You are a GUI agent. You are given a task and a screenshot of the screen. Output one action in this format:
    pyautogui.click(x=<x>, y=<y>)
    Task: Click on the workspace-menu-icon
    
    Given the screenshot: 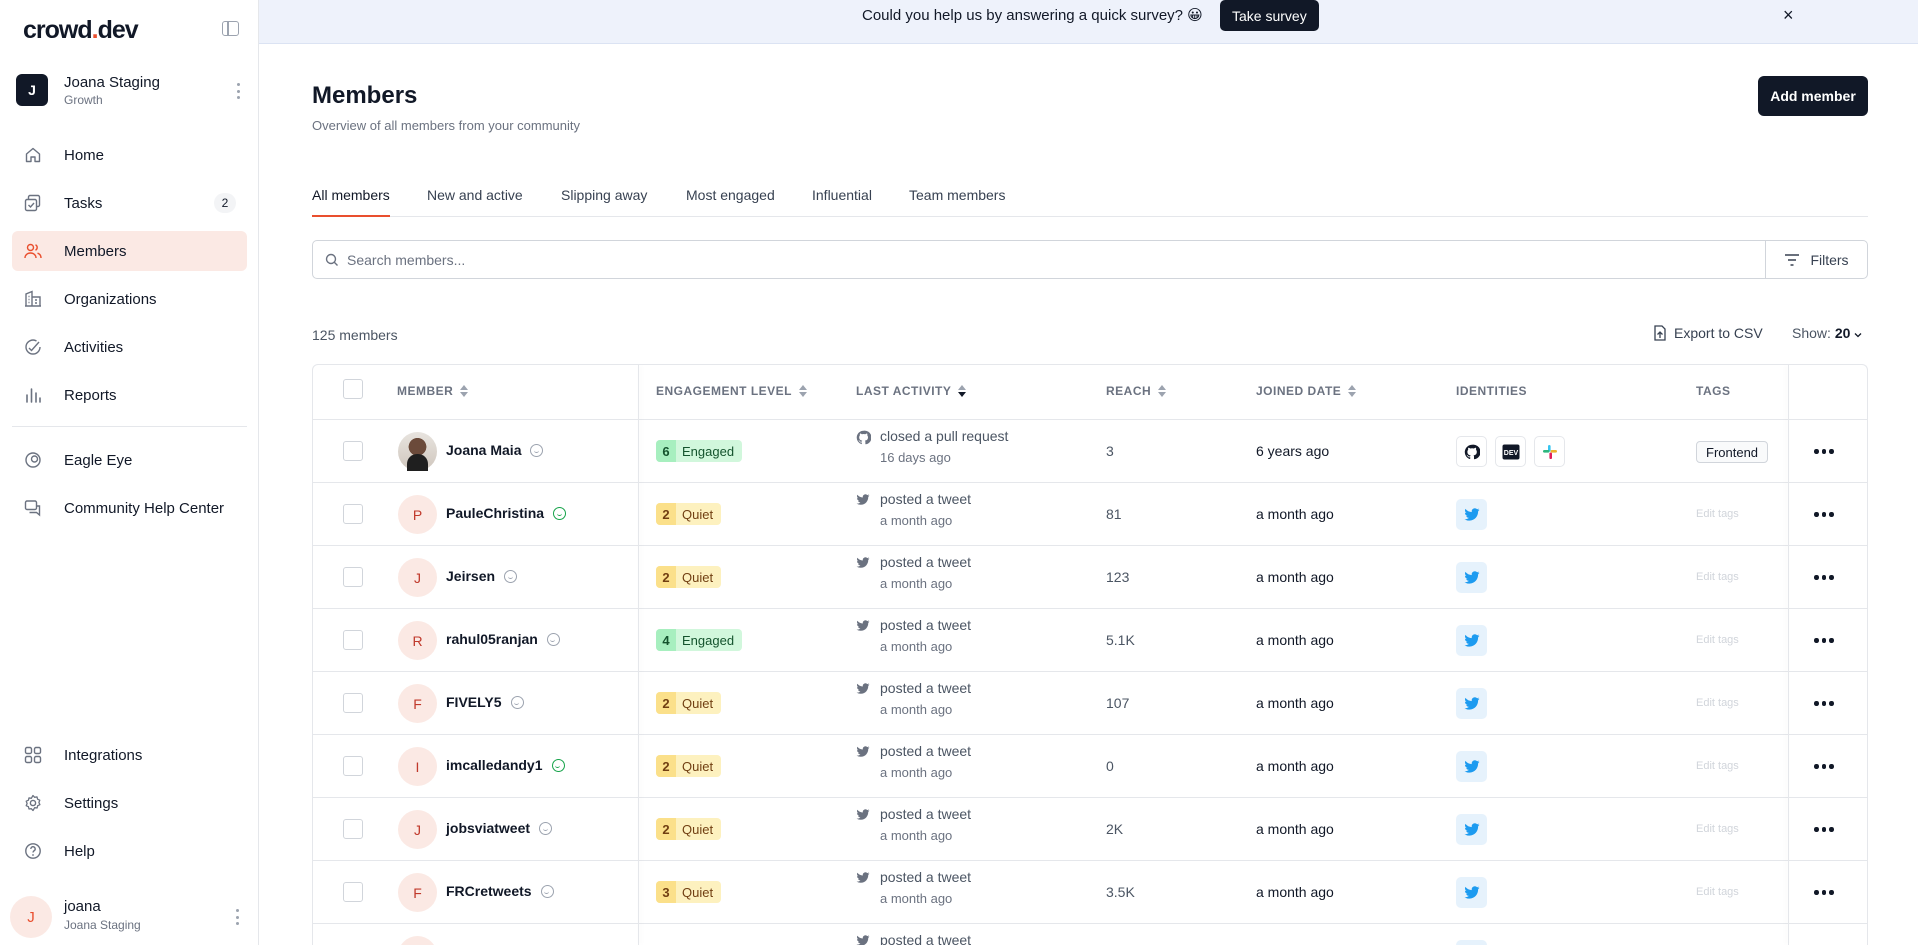 What is the action you would take?
    pyautogui.click(x=238, y=91)
    